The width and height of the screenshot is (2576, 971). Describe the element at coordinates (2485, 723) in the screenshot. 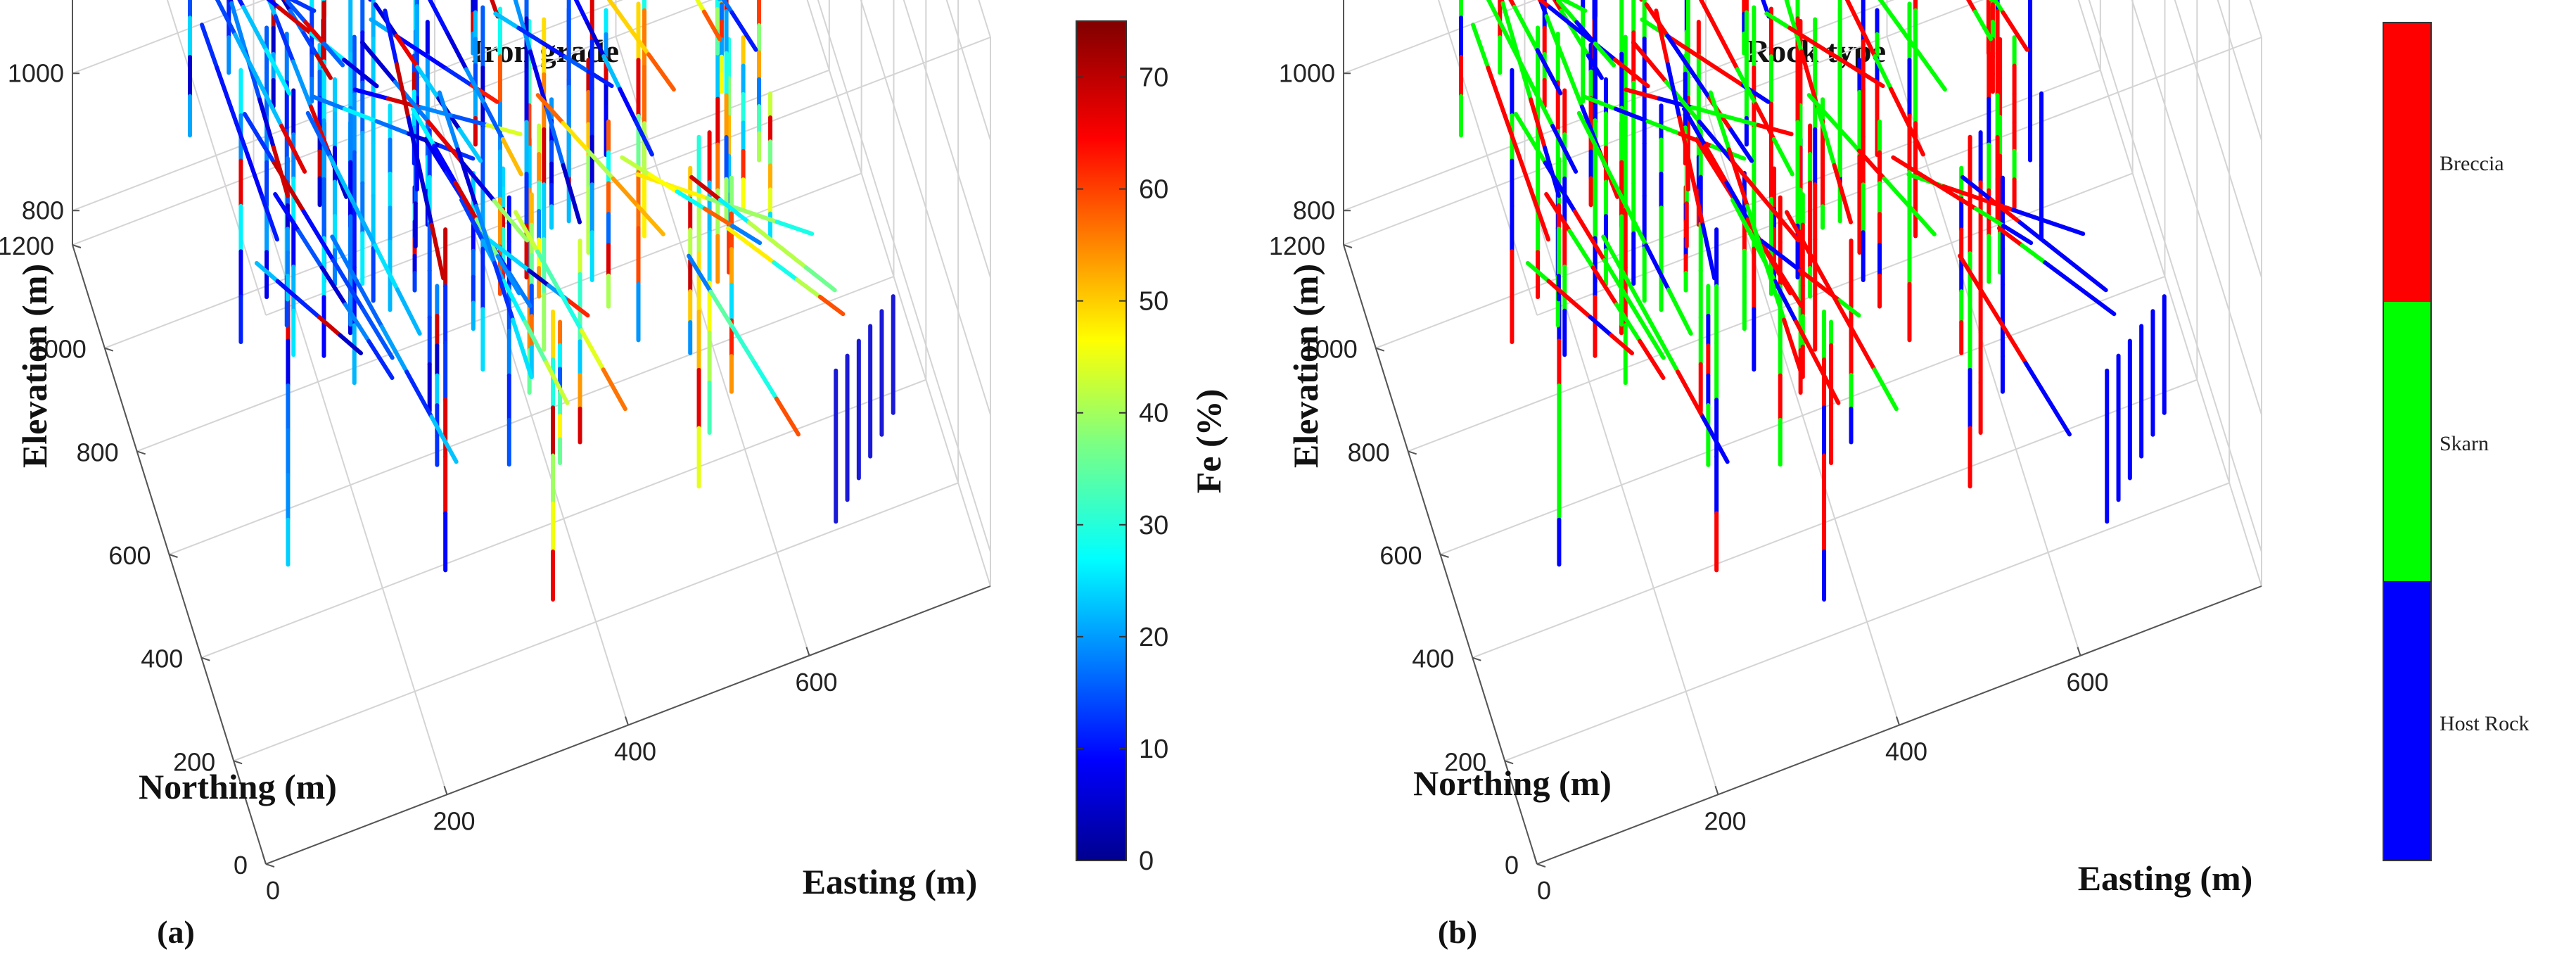

I see `legend-label-host-rock: Host Rock` at that location.